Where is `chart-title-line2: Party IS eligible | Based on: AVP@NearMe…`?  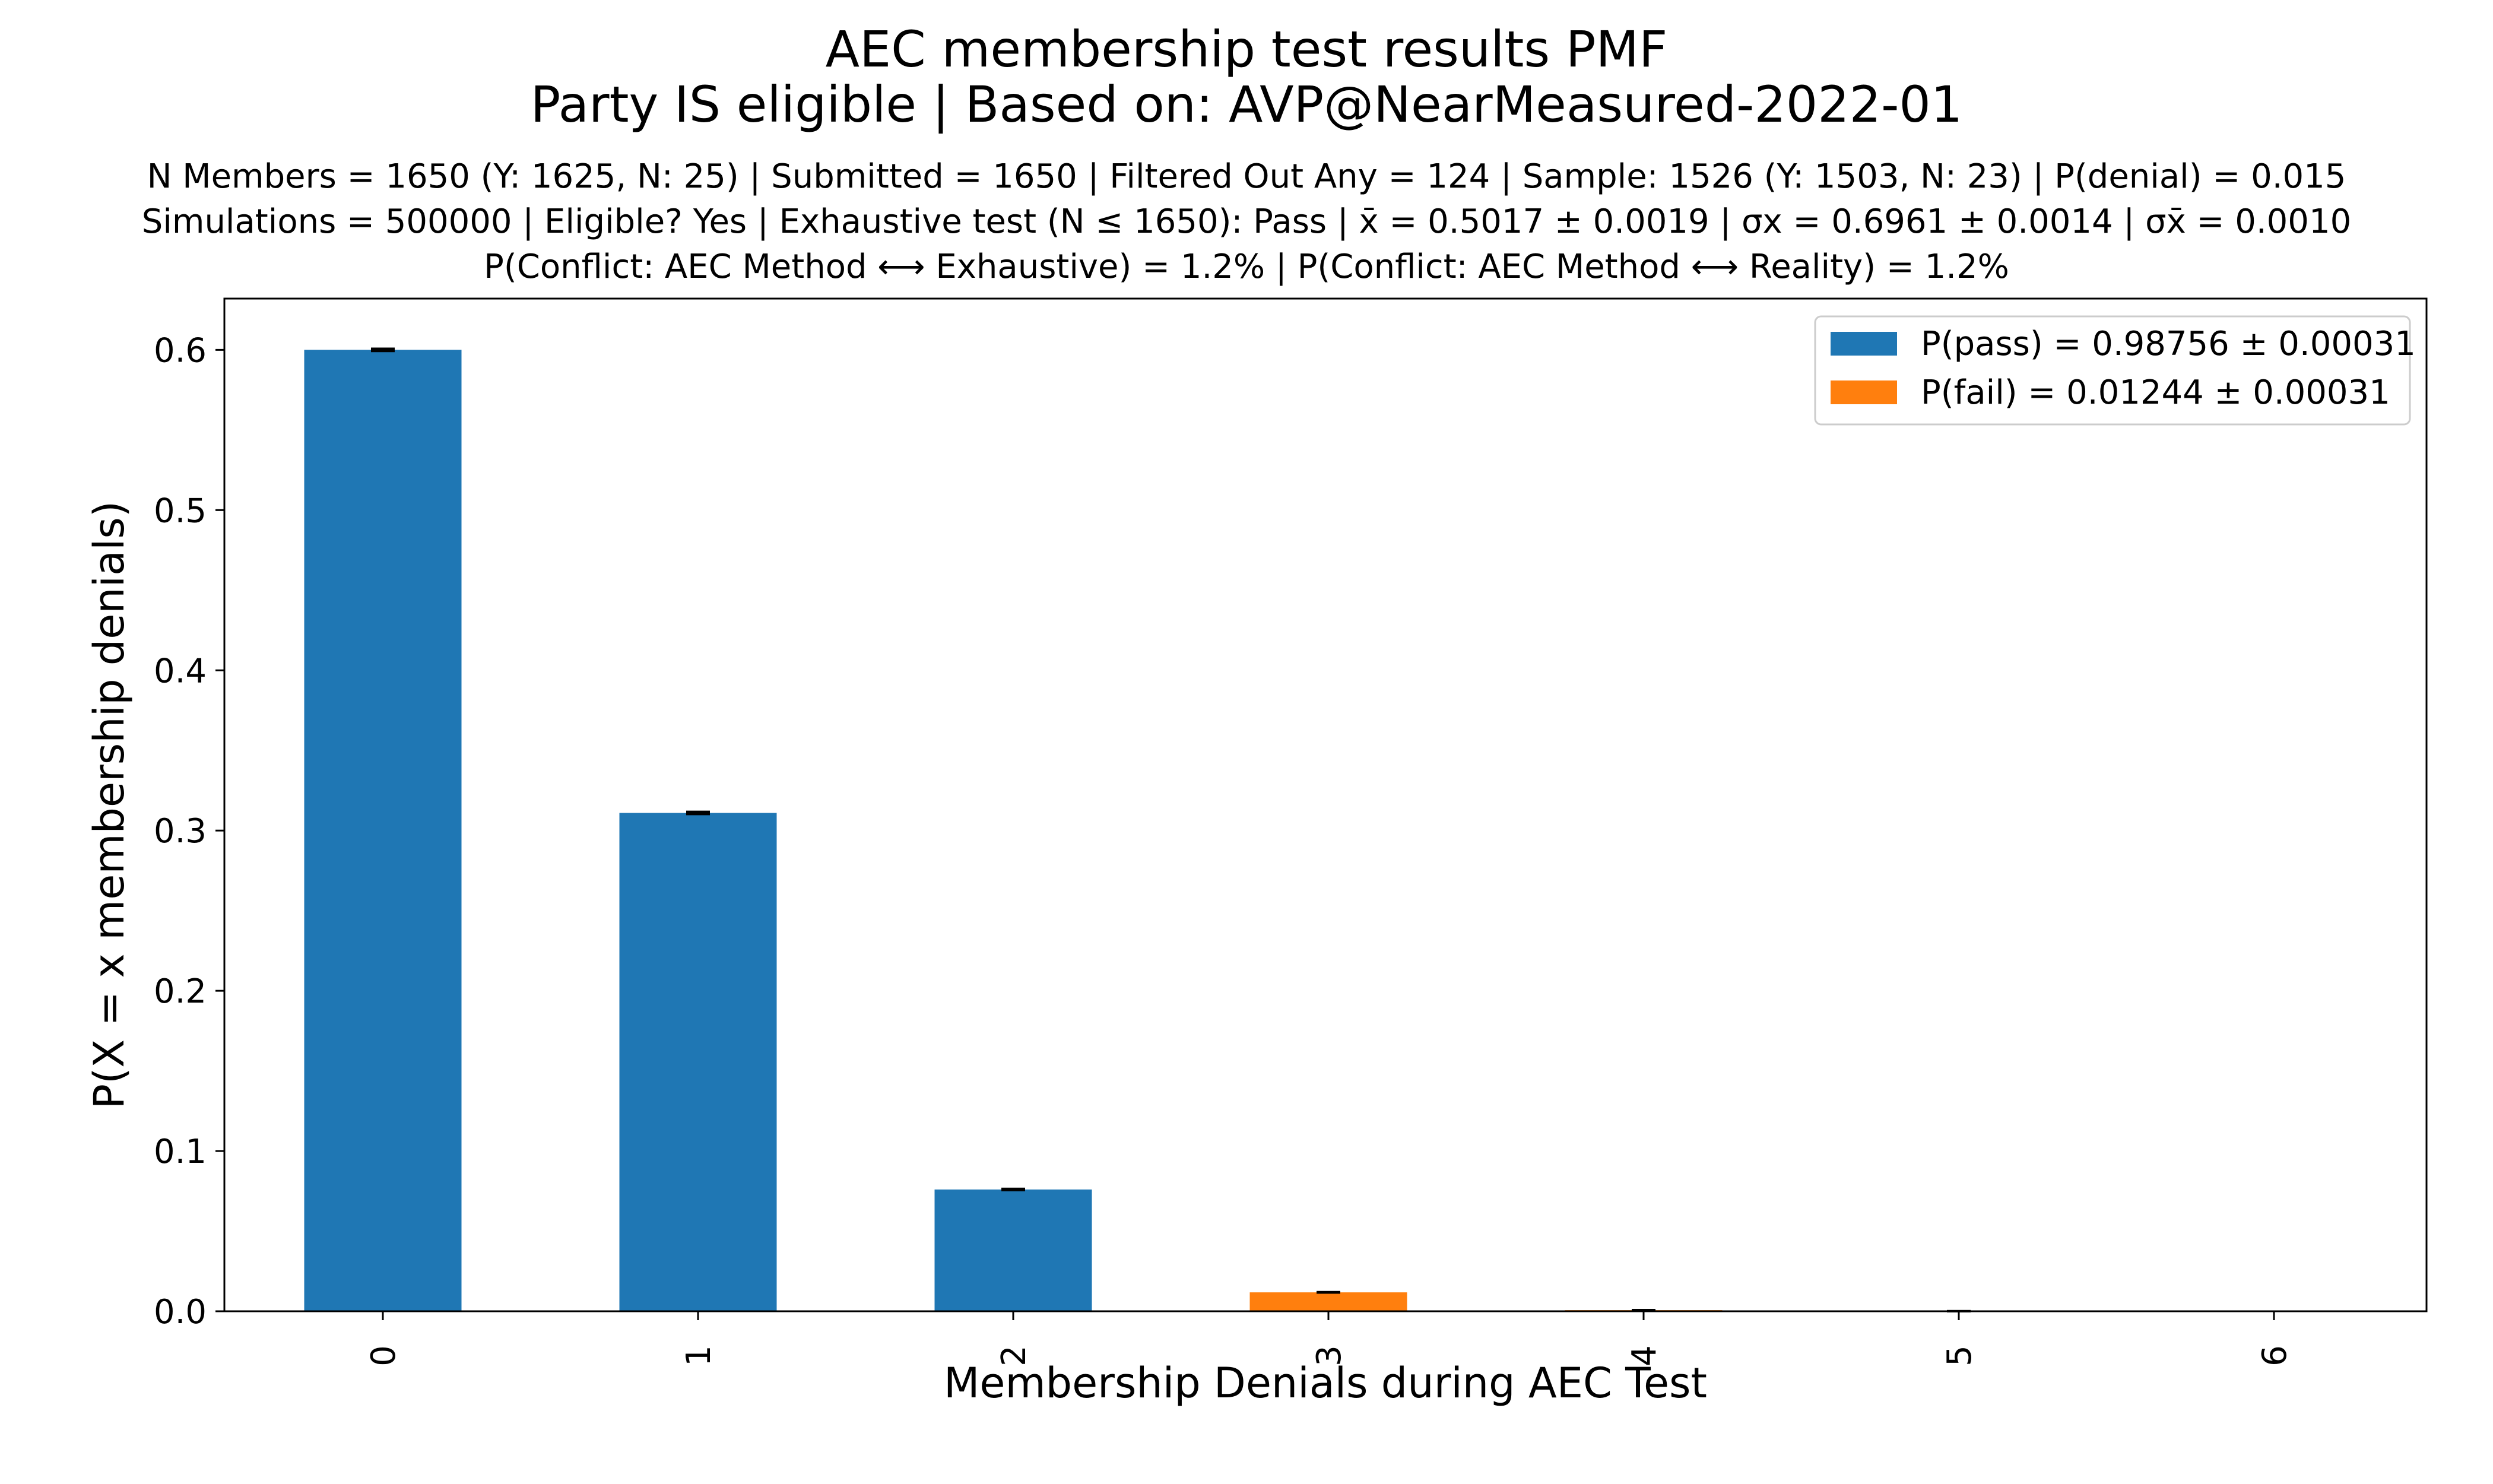
chart-title-line2: Party IS eligible | Based on: AVP@NearMe… is located at coordinates (1247, 104).